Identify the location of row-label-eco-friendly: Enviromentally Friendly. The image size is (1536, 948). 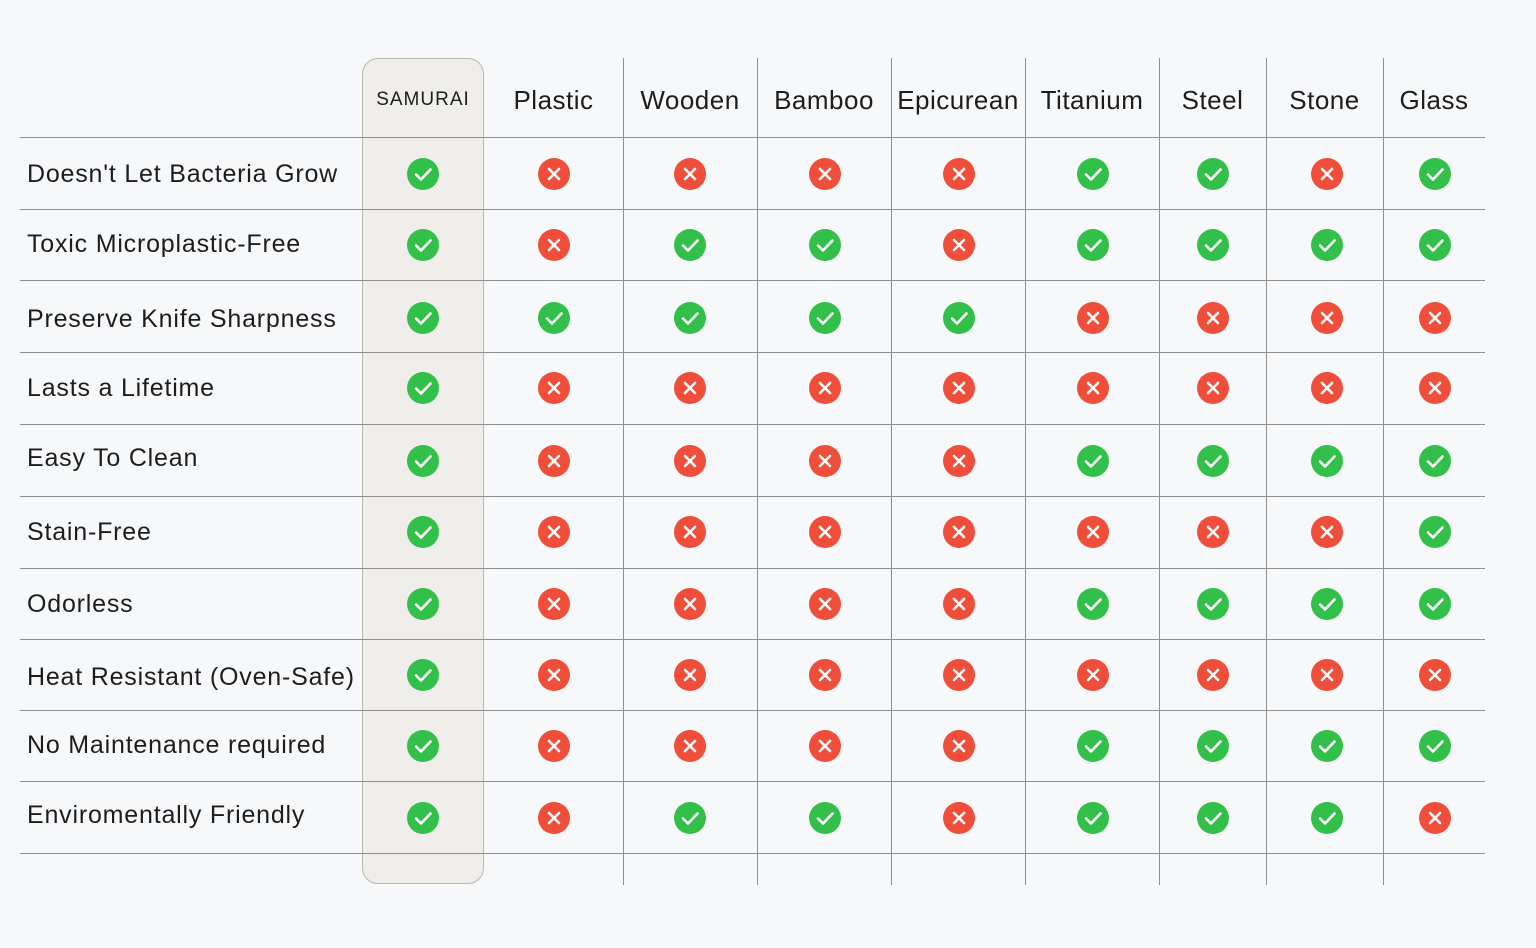
(166, 814).